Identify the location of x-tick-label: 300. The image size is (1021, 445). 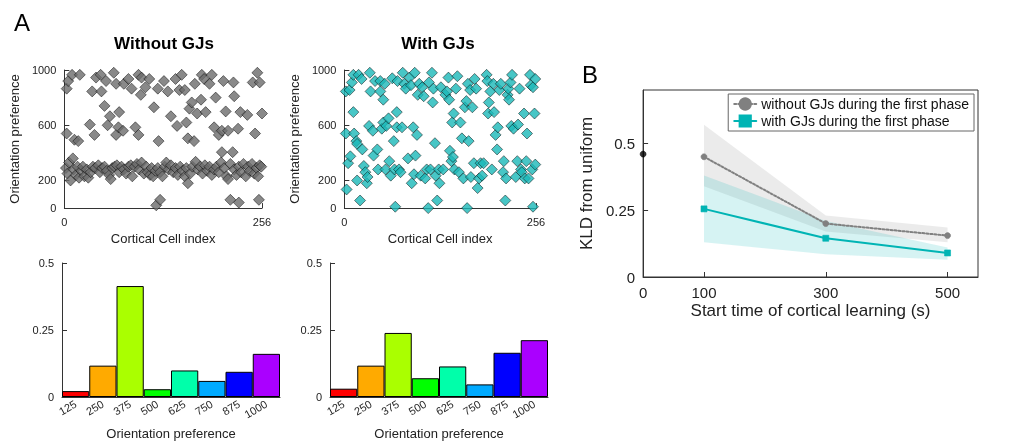
(826, 292).